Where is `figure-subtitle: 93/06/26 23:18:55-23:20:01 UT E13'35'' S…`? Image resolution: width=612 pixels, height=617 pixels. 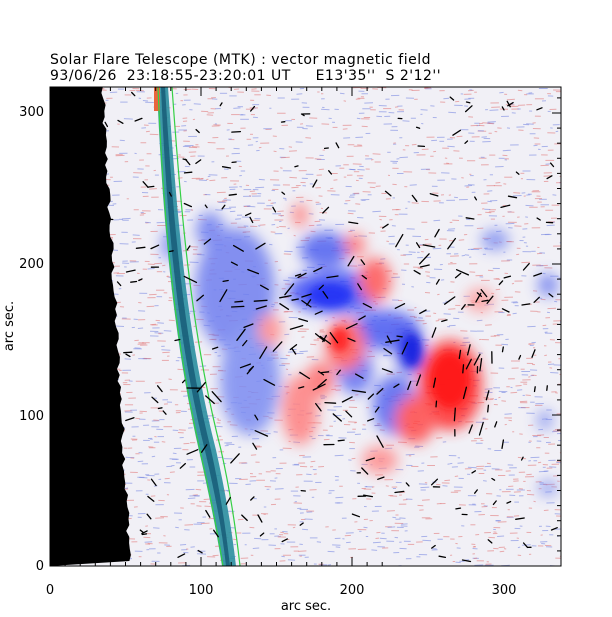
figure-subtitle: 93/06/26 23:18:55-23:20:01 UT E13'35'' S… is located at coordinates (246, 76).